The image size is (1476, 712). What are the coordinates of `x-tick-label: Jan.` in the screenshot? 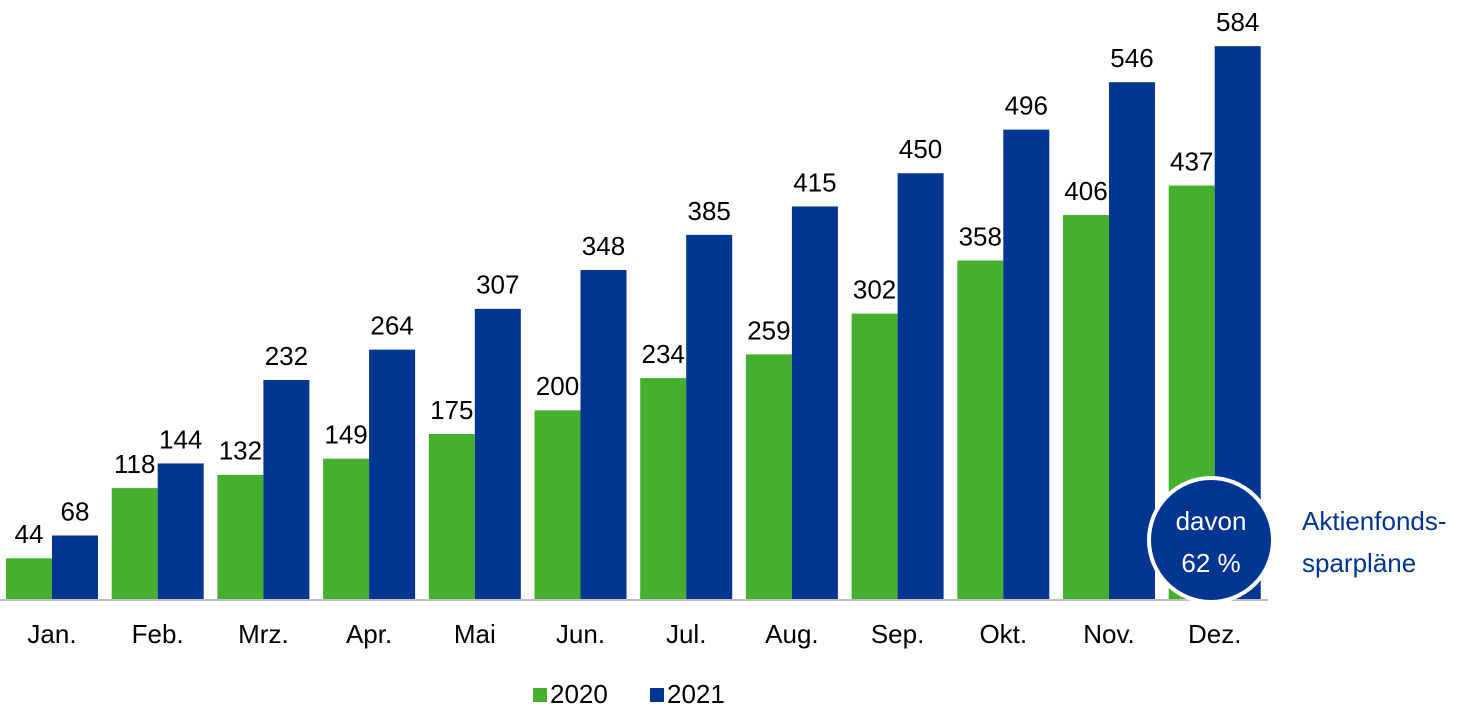 It's located at (51, 634).